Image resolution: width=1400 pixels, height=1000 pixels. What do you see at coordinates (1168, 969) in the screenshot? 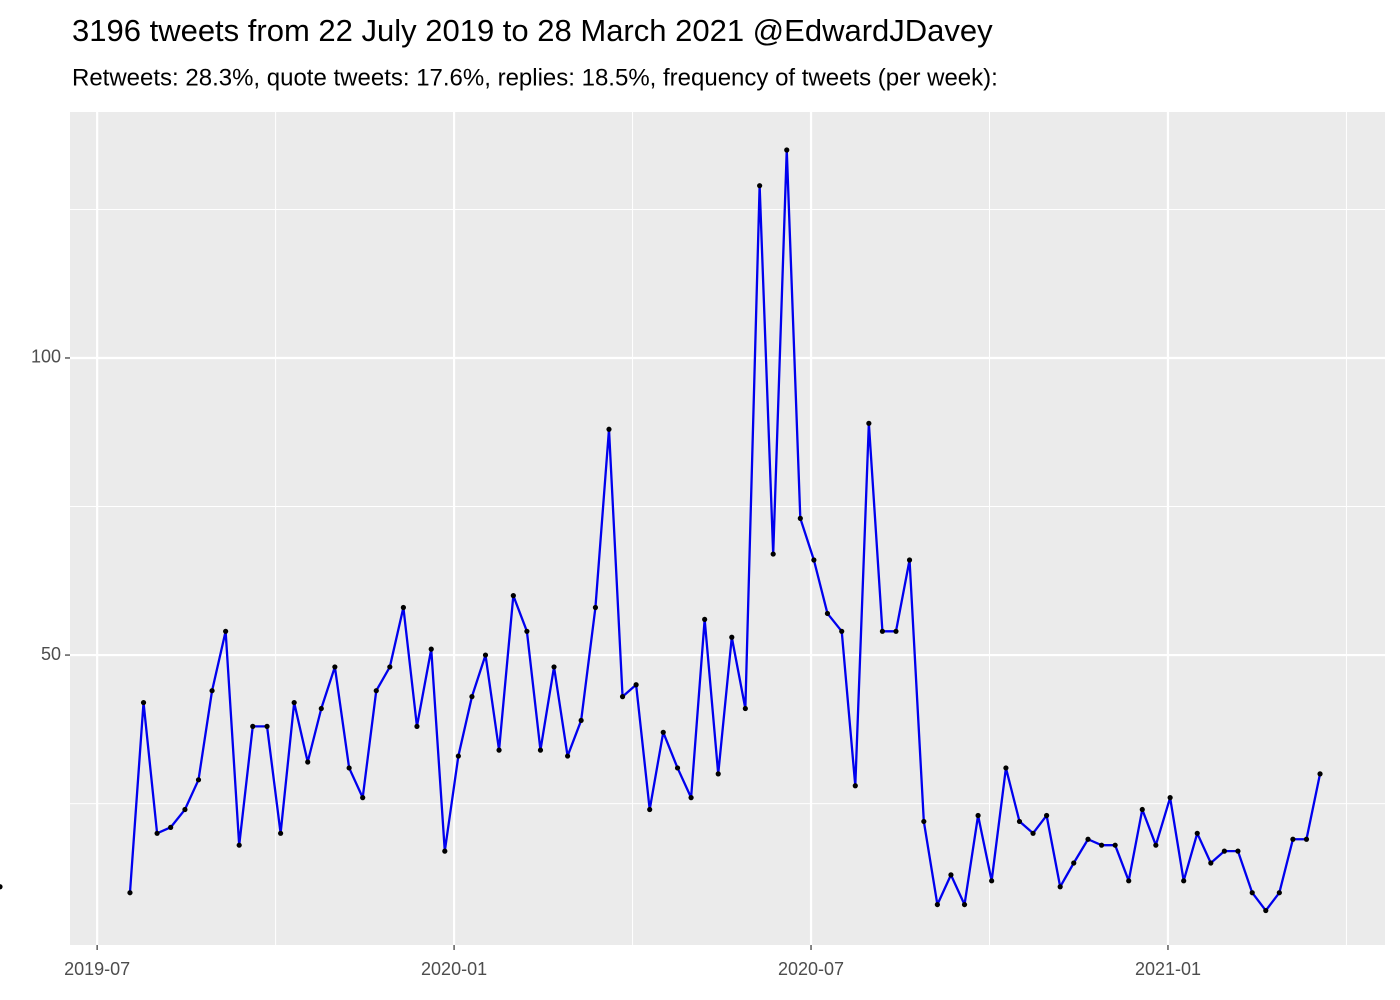
I see `x-tick-label: 2021-01` at bounding box center [1168, 969].